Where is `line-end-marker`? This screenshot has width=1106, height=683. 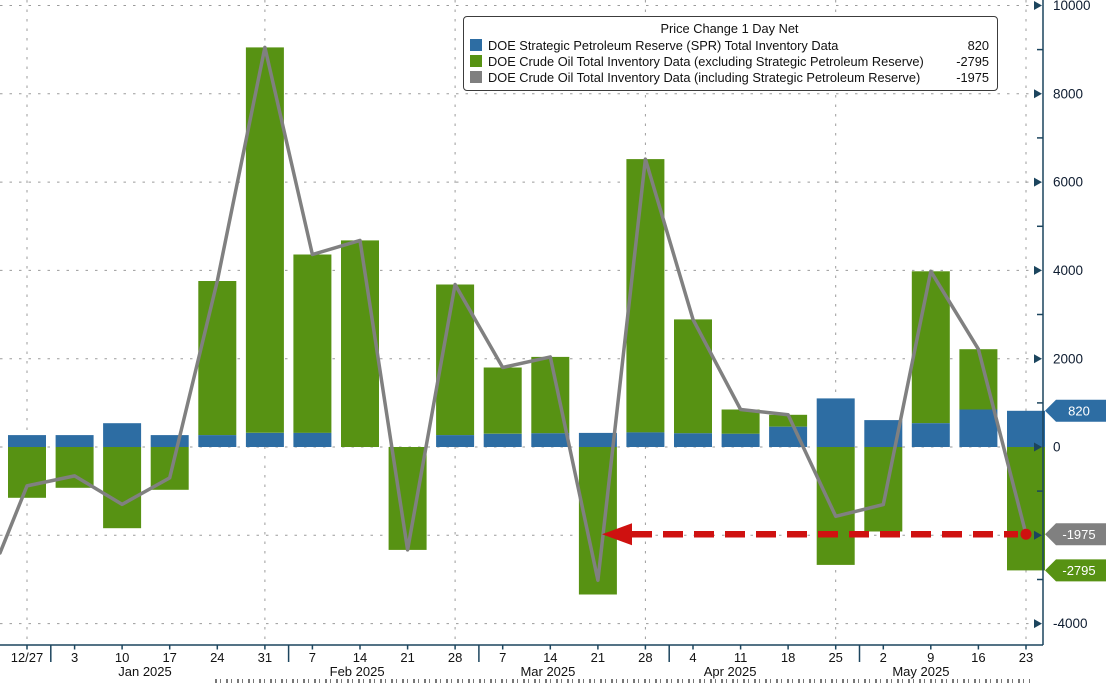
line-end-marker is located at coordinates (1026, 534).